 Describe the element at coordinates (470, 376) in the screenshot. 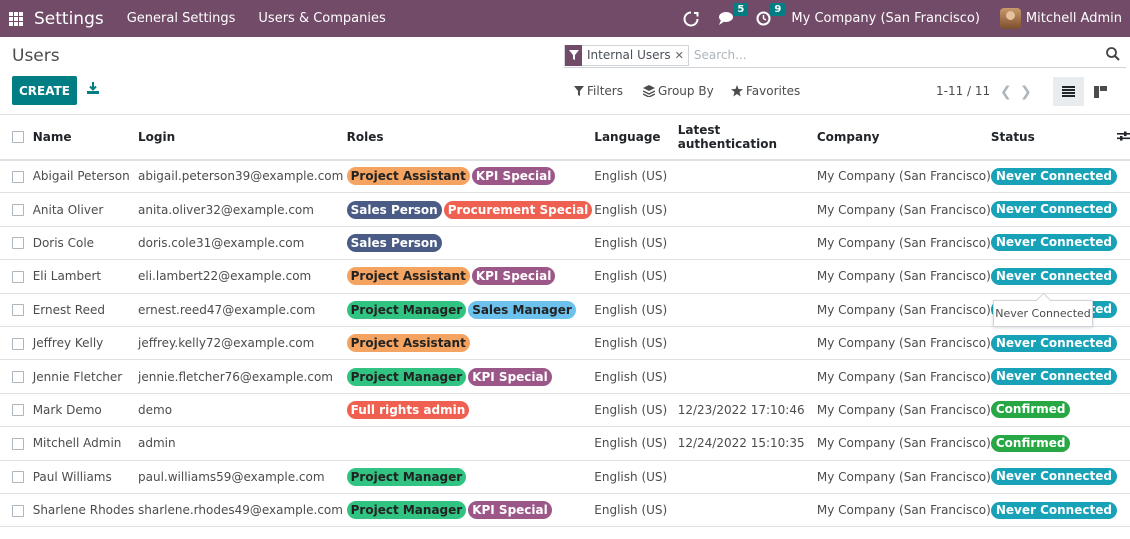

I see `user-roles-cell: Project Manager KPI Special` at that location.